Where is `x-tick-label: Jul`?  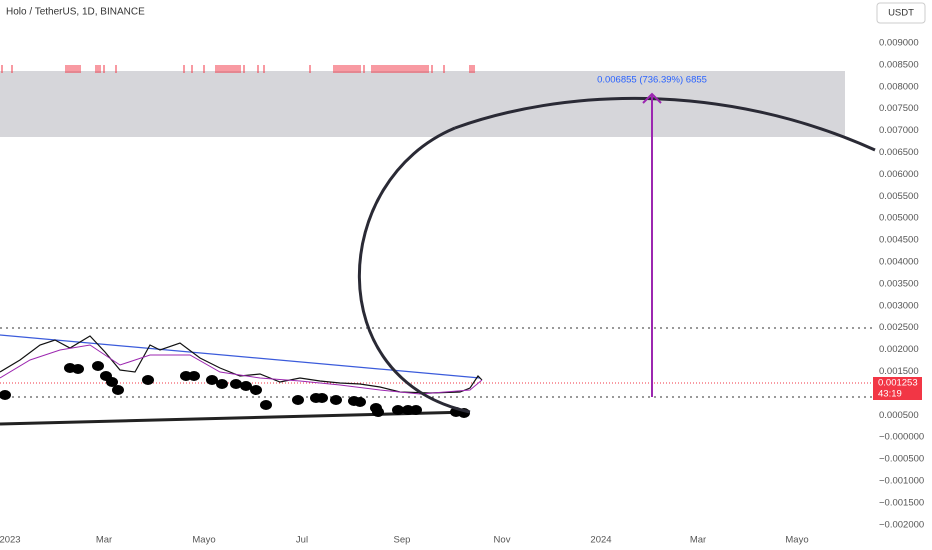
x-tick-label: Jul is located at coordinates (302, 540).